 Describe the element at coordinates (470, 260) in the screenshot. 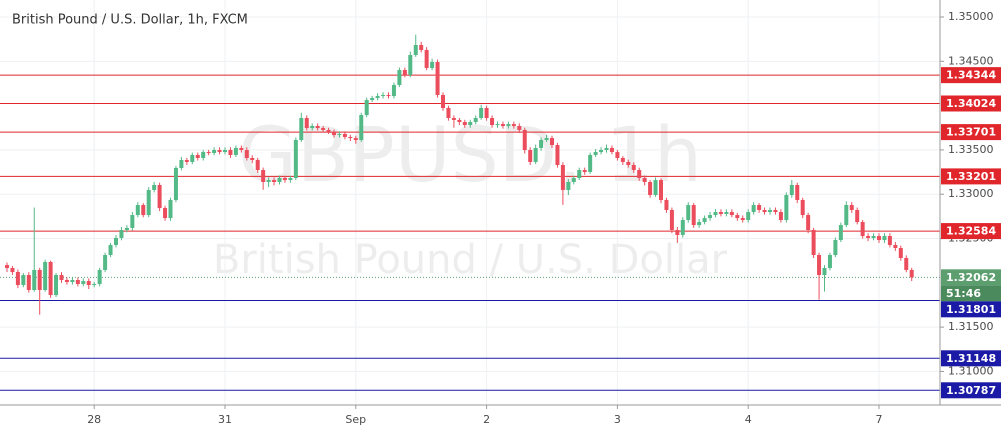

I see `watermark-subtitle: British Pound / U.S. Dollar` at that location.